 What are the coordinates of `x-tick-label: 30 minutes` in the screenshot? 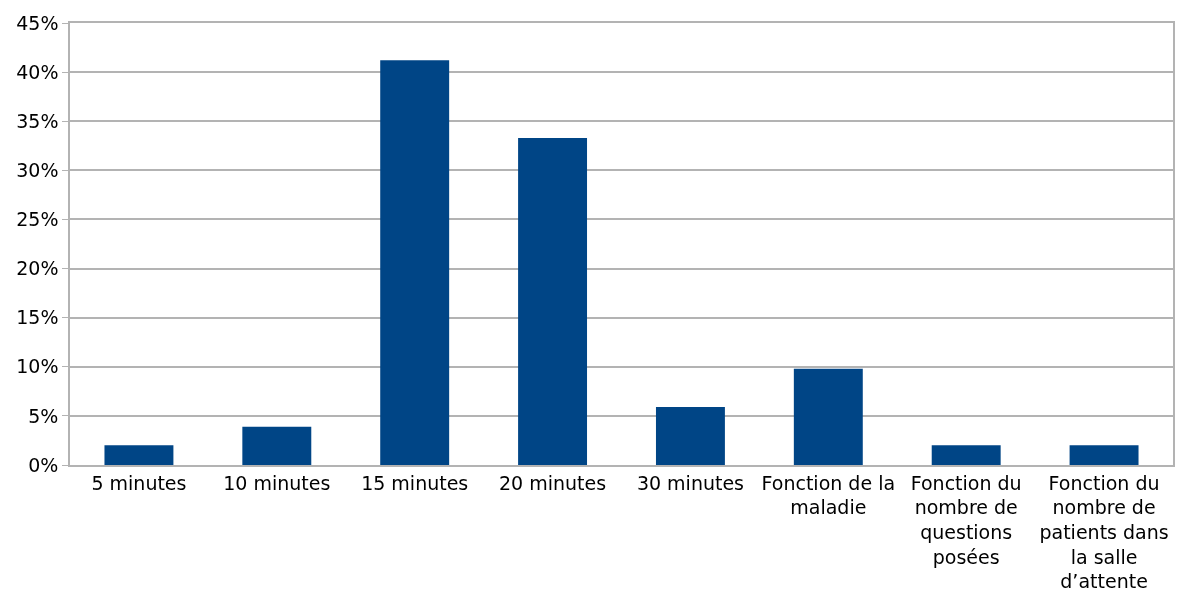 It's located at (690, 482).